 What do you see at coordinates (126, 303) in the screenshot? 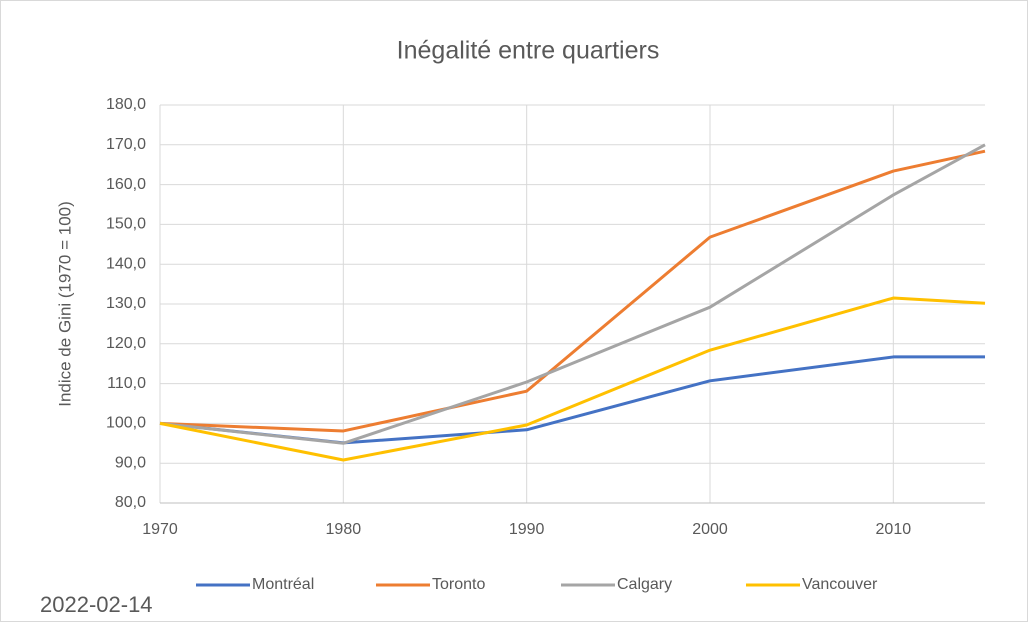
I see `y-tick-label: 130,0` at bounding box center [126, 303].